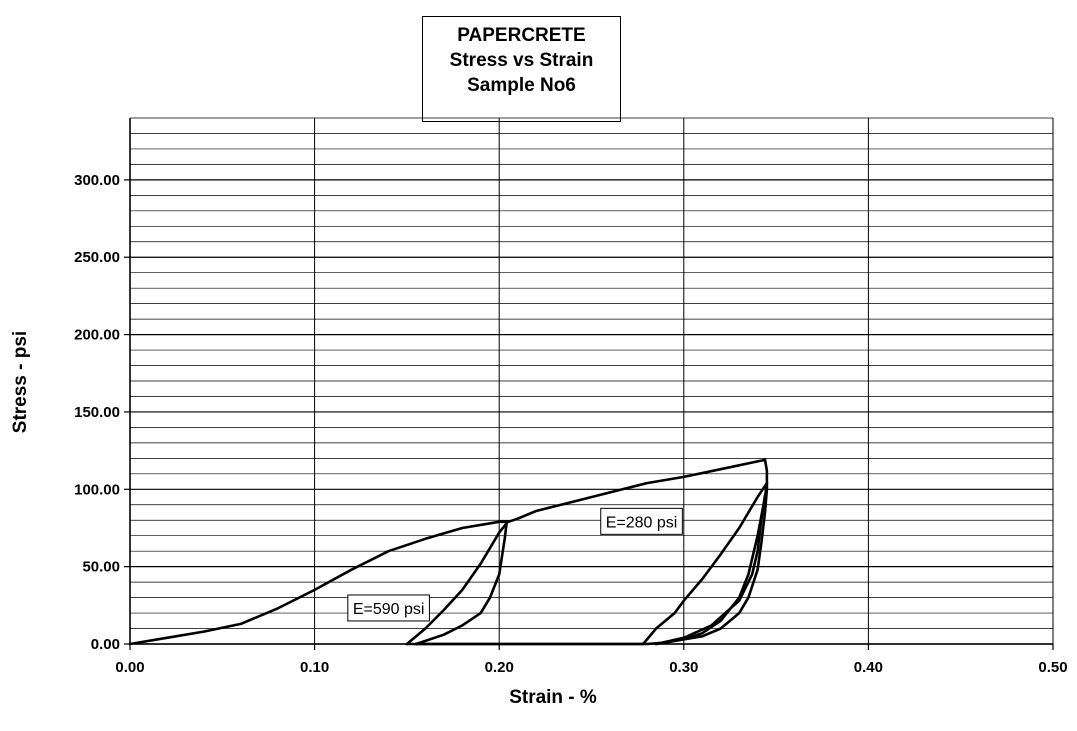  What do you see at coordinates (499, 667) in the screenshot?
I see `x-tick-label: 0.20` at bounding box center [499, 667].